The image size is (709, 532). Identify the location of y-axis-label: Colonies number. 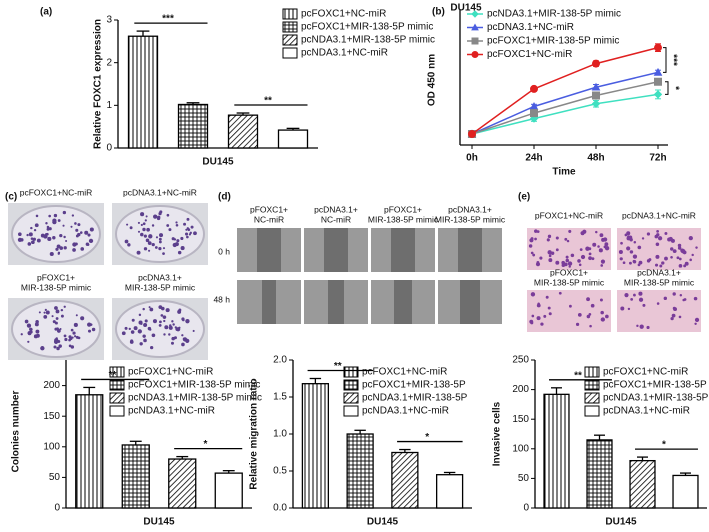
(16, 432).